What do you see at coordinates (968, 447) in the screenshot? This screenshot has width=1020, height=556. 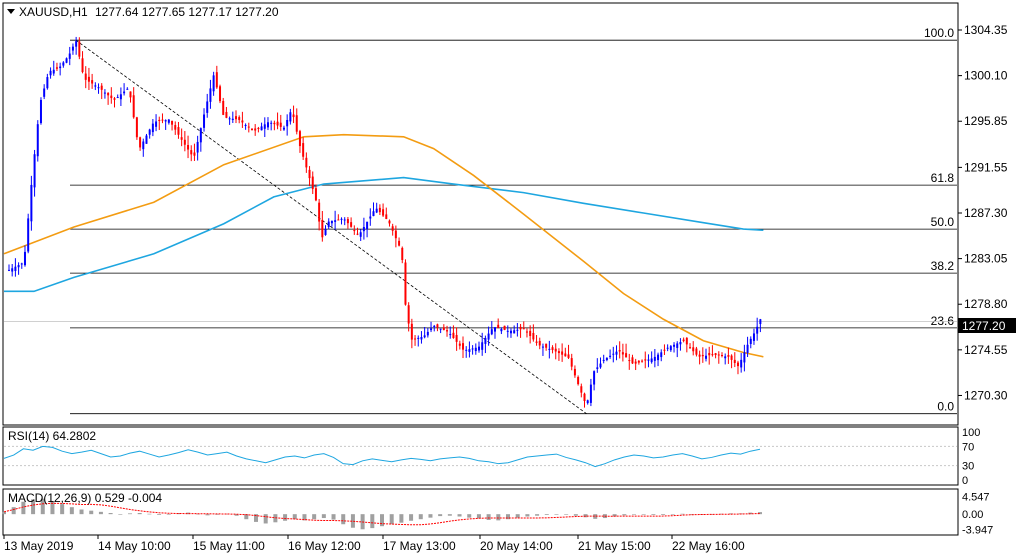 I see `rsi-tick-label: 70` at bounding box center [968, 447].